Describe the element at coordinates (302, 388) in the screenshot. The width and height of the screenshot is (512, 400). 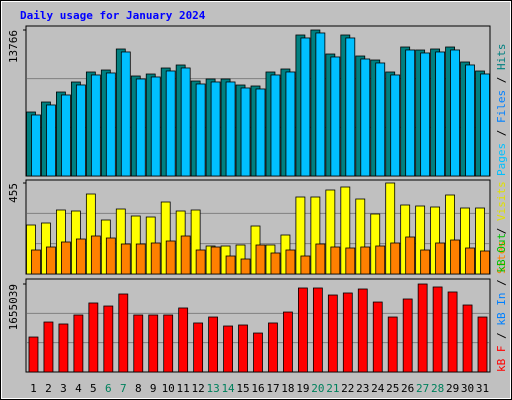
I see `x-tick-label: 19` at that location.